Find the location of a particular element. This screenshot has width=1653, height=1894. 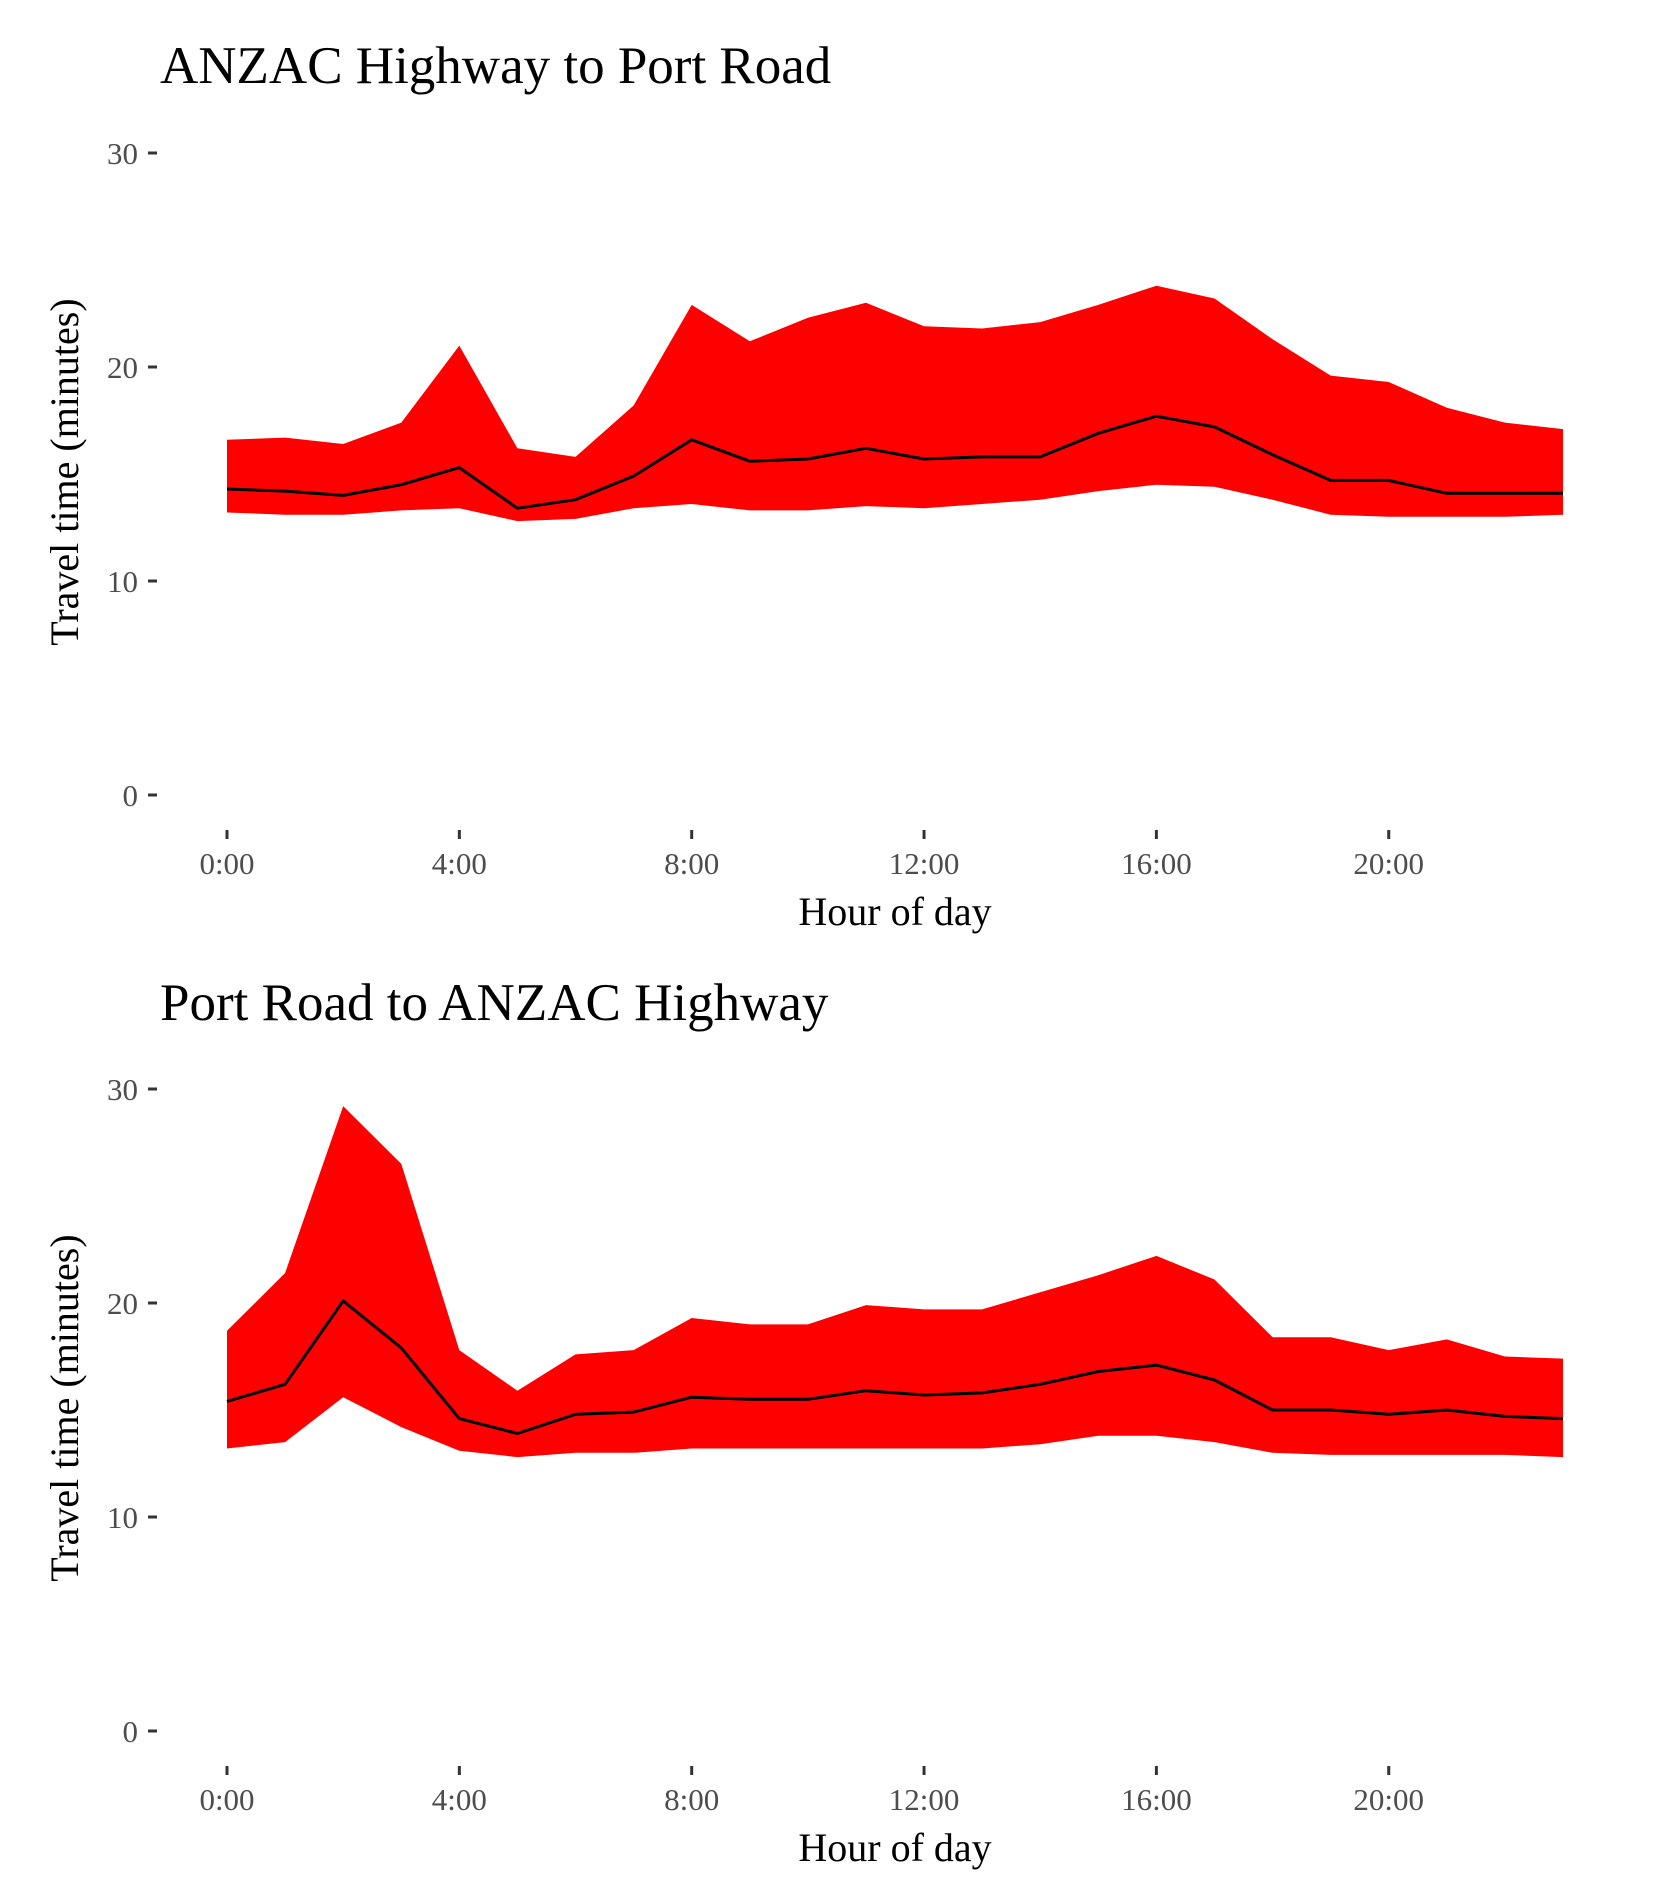

ribbon-band is located at coordinates (895, 403).